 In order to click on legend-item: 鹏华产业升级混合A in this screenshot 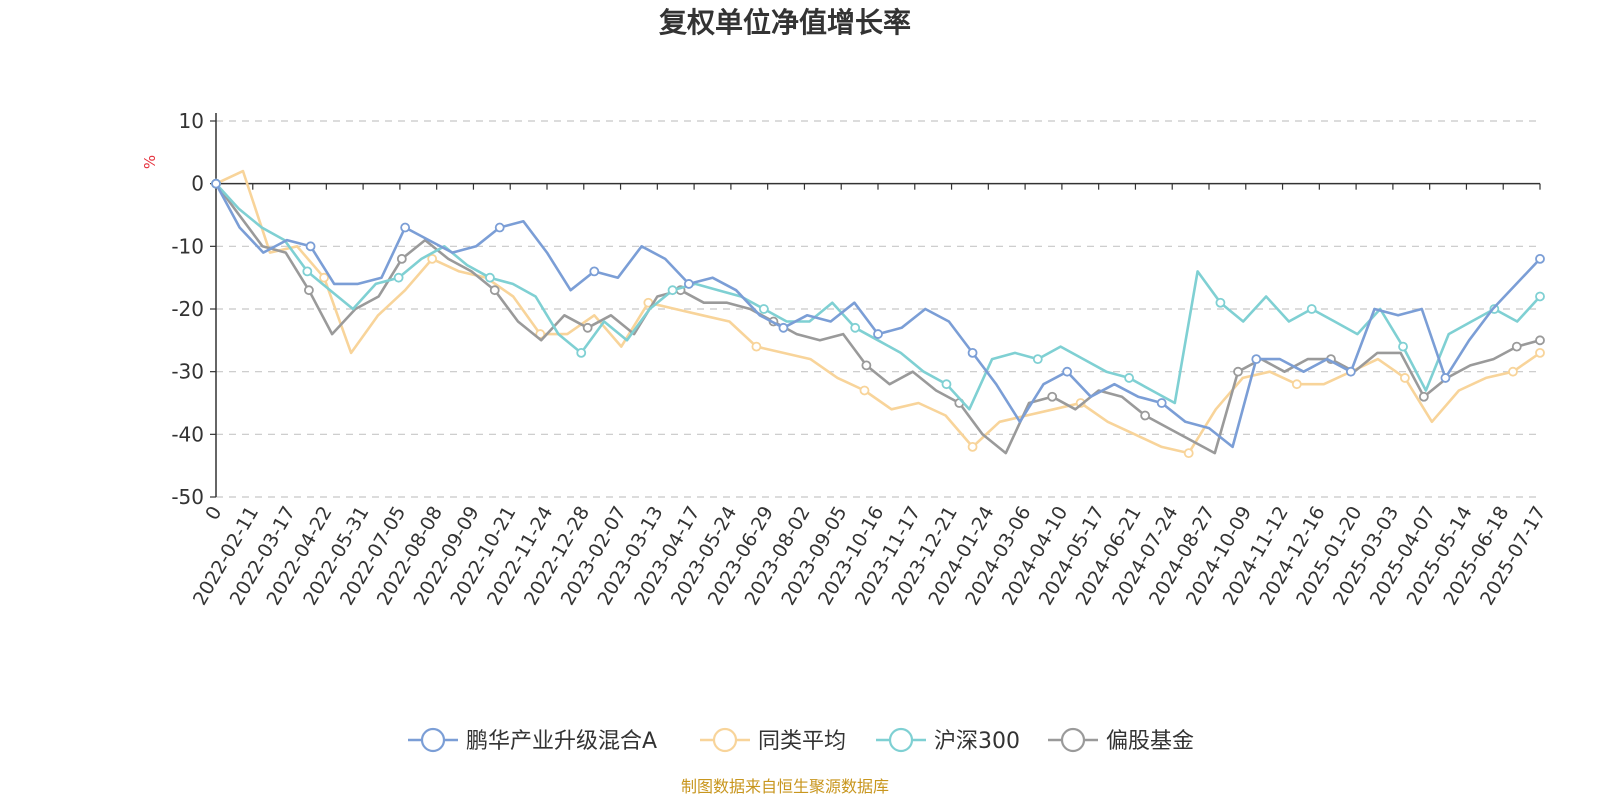, I will do `click(532, 740)`.